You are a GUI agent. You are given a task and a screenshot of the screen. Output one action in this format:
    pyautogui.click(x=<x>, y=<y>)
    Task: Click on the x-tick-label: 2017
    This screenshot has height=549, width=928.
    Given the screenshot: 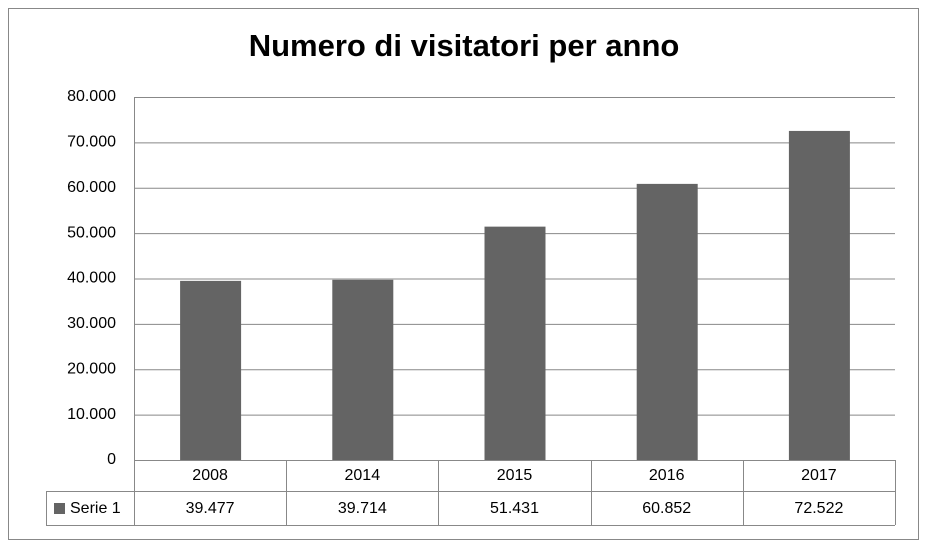 What is the action you would take?
    pyautogui.click(x=819, y=475)
    